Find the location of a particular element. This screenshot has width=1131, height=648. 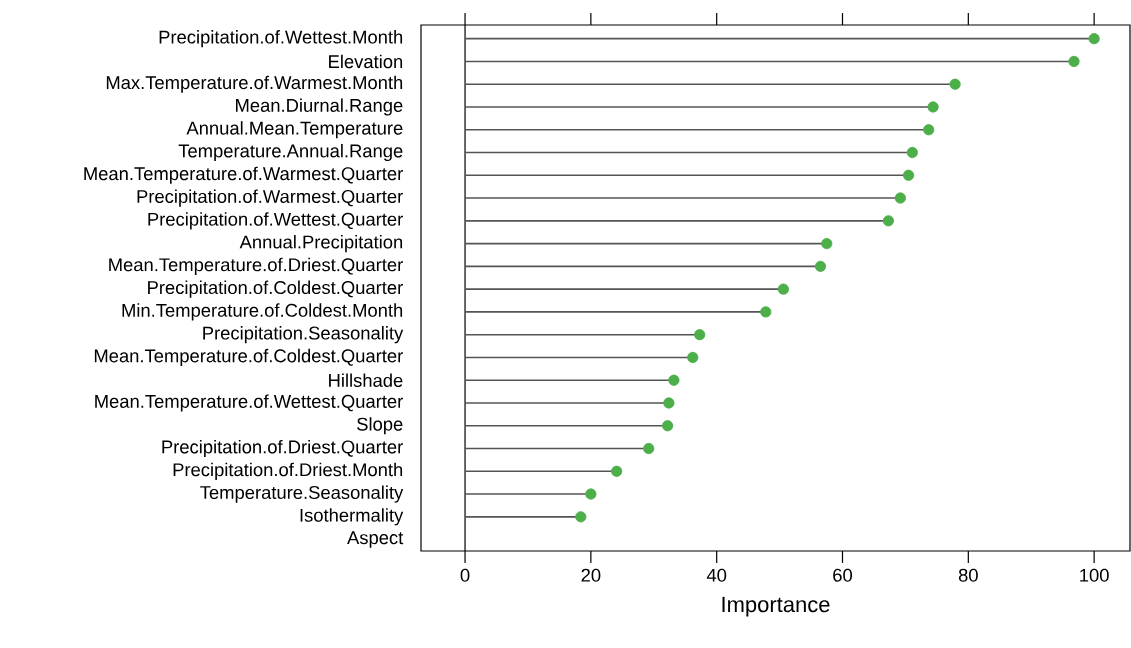

y-tick-label: Mean.Temperature.of.Coldest.Quarter is located at coordinates (248, 357).